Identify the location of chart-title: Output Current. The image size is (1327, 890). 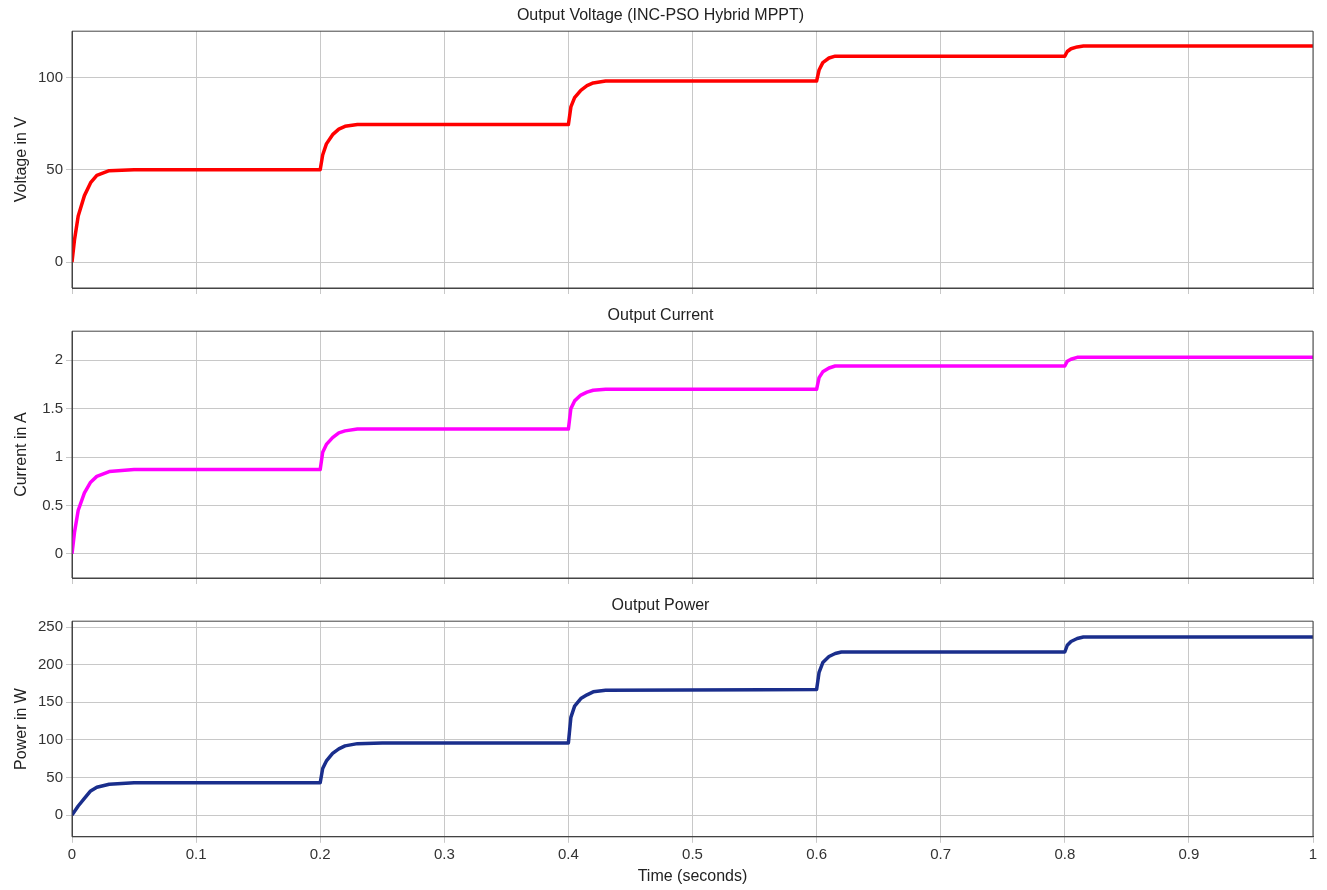
(660, 315).